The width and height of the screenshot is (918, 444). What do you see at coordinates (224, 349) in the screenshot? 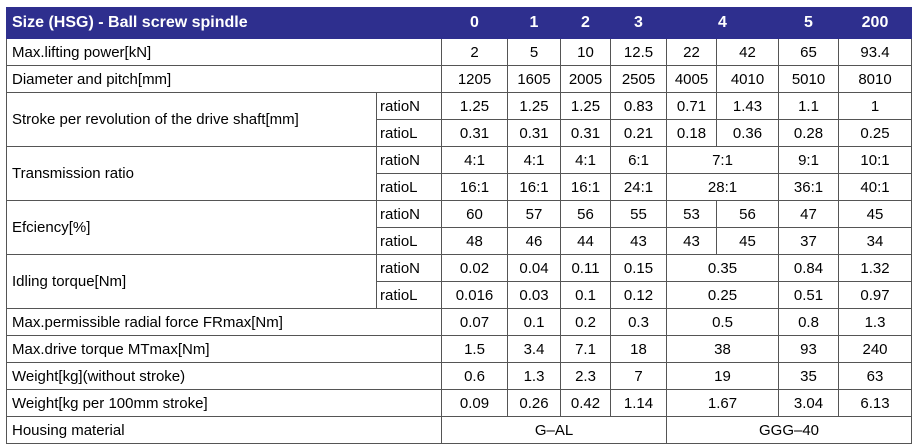
I see `row-label: Max.drive torque MTmax[Nm]` at bounding box center [224, 349].